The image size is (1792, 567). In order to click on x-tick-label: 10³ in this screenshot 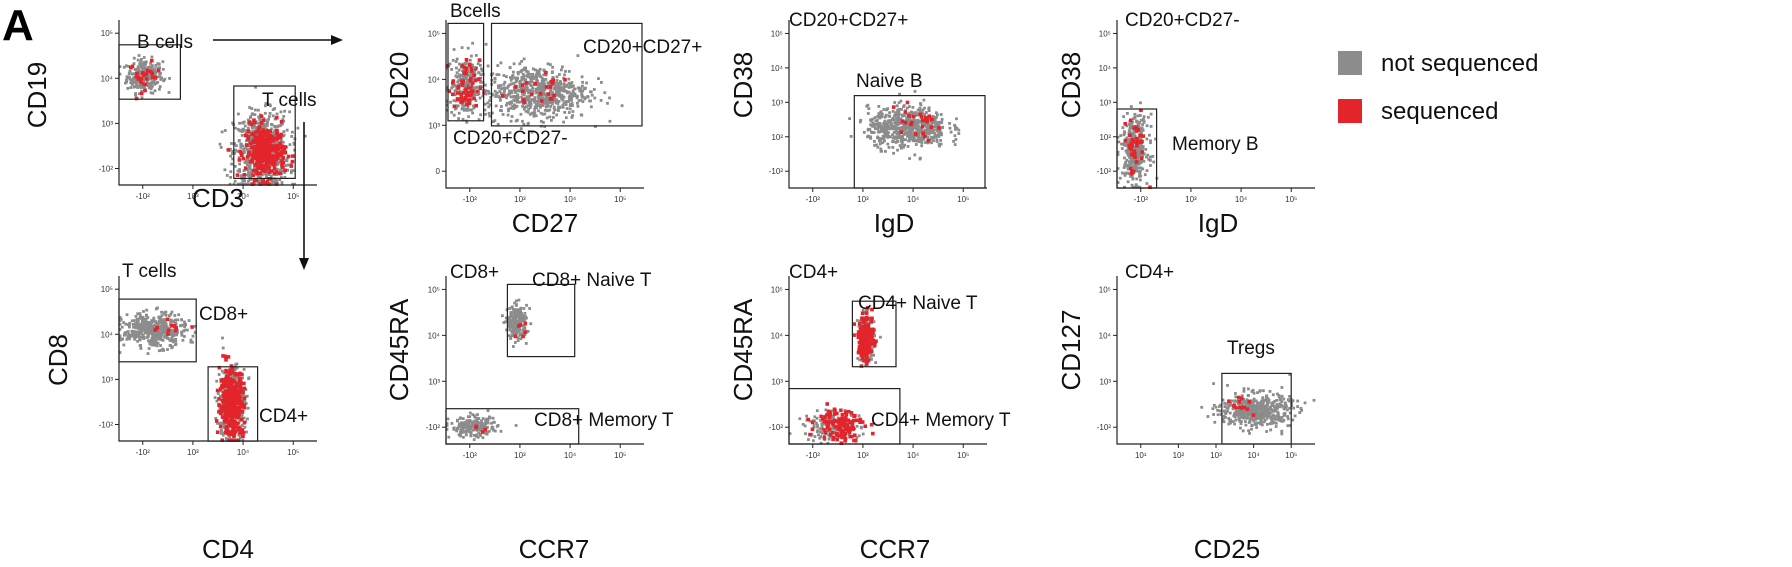, I will do `click(193, 452)`.